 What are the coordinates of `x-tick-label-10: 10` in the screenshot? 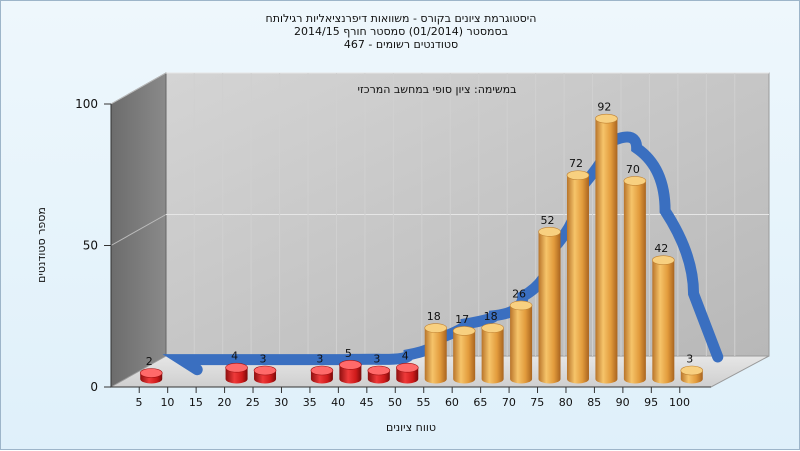 It's located at (167, 402).